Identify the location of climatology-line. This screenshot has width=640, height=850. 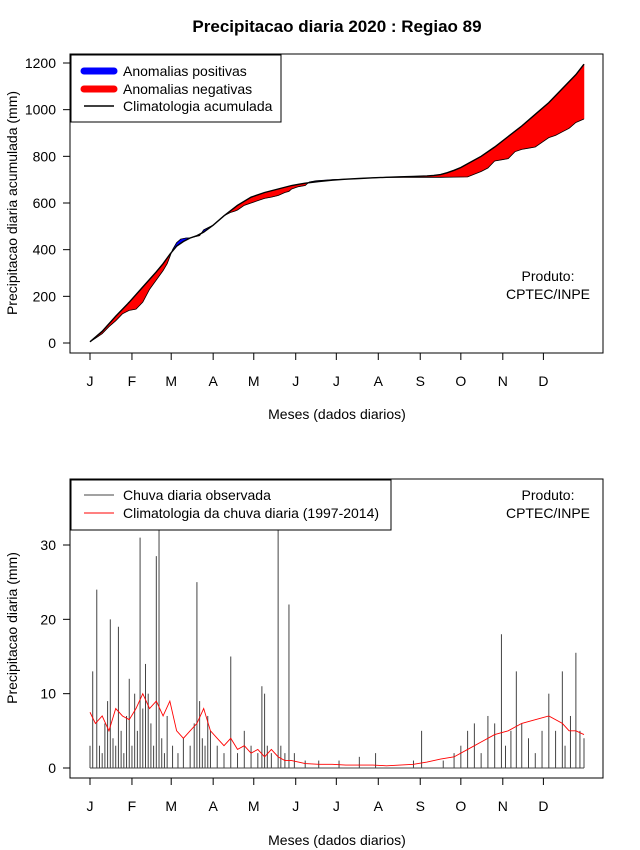
(337, 729).